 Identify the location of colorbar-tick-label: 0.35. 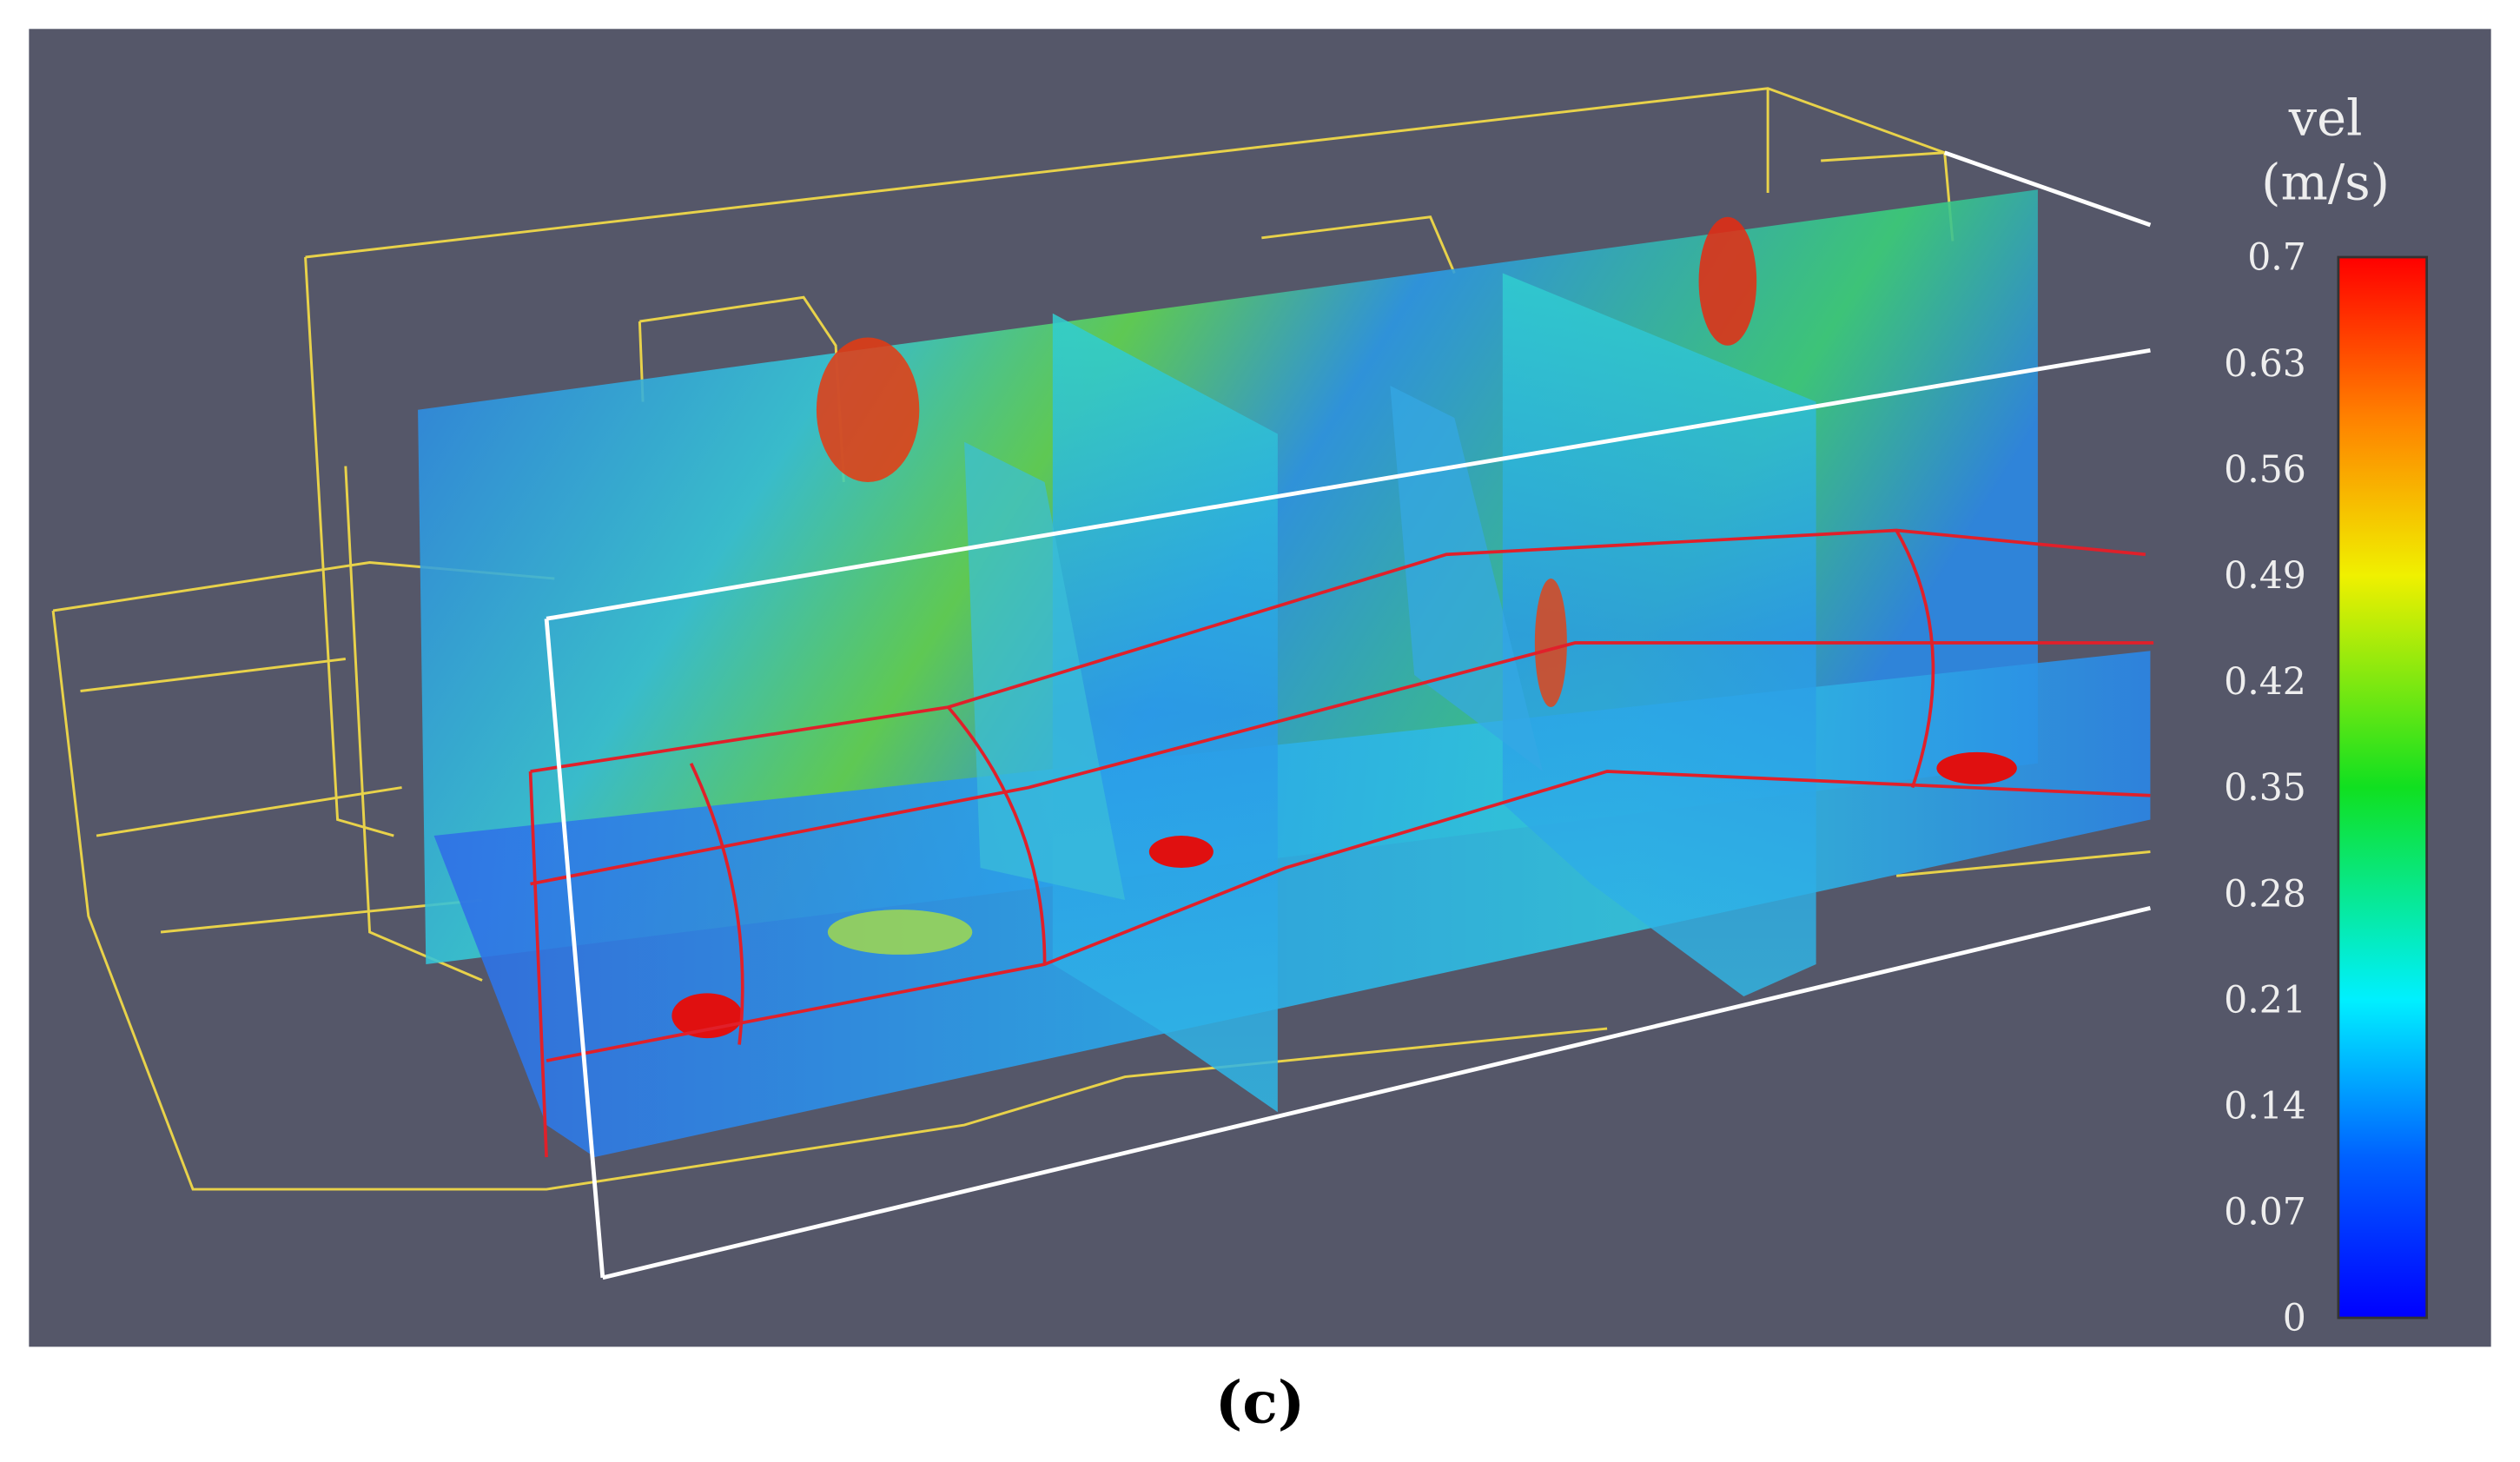
(2265, 788).